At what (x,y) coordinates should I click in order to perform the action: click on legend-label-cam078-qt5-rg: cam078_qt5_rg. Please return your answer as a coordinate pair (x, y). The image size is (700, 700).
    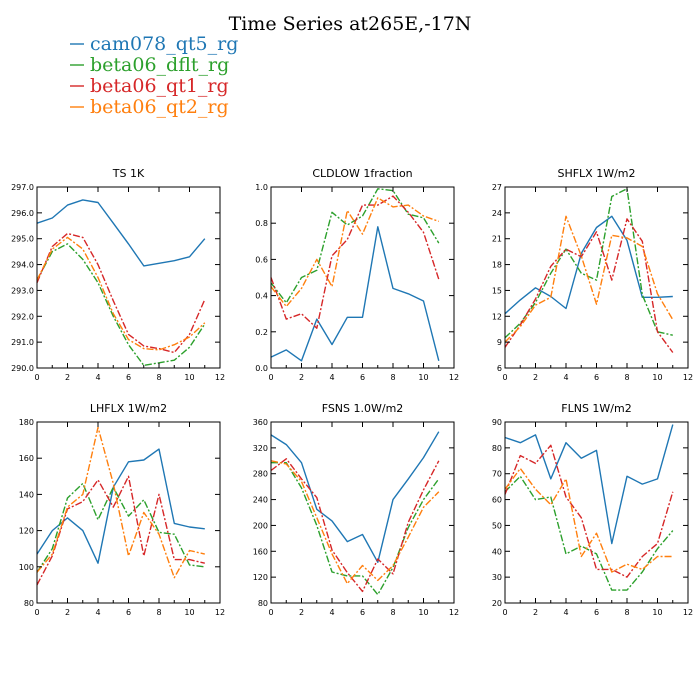
    Looking at the image, I should click on (164, 44).